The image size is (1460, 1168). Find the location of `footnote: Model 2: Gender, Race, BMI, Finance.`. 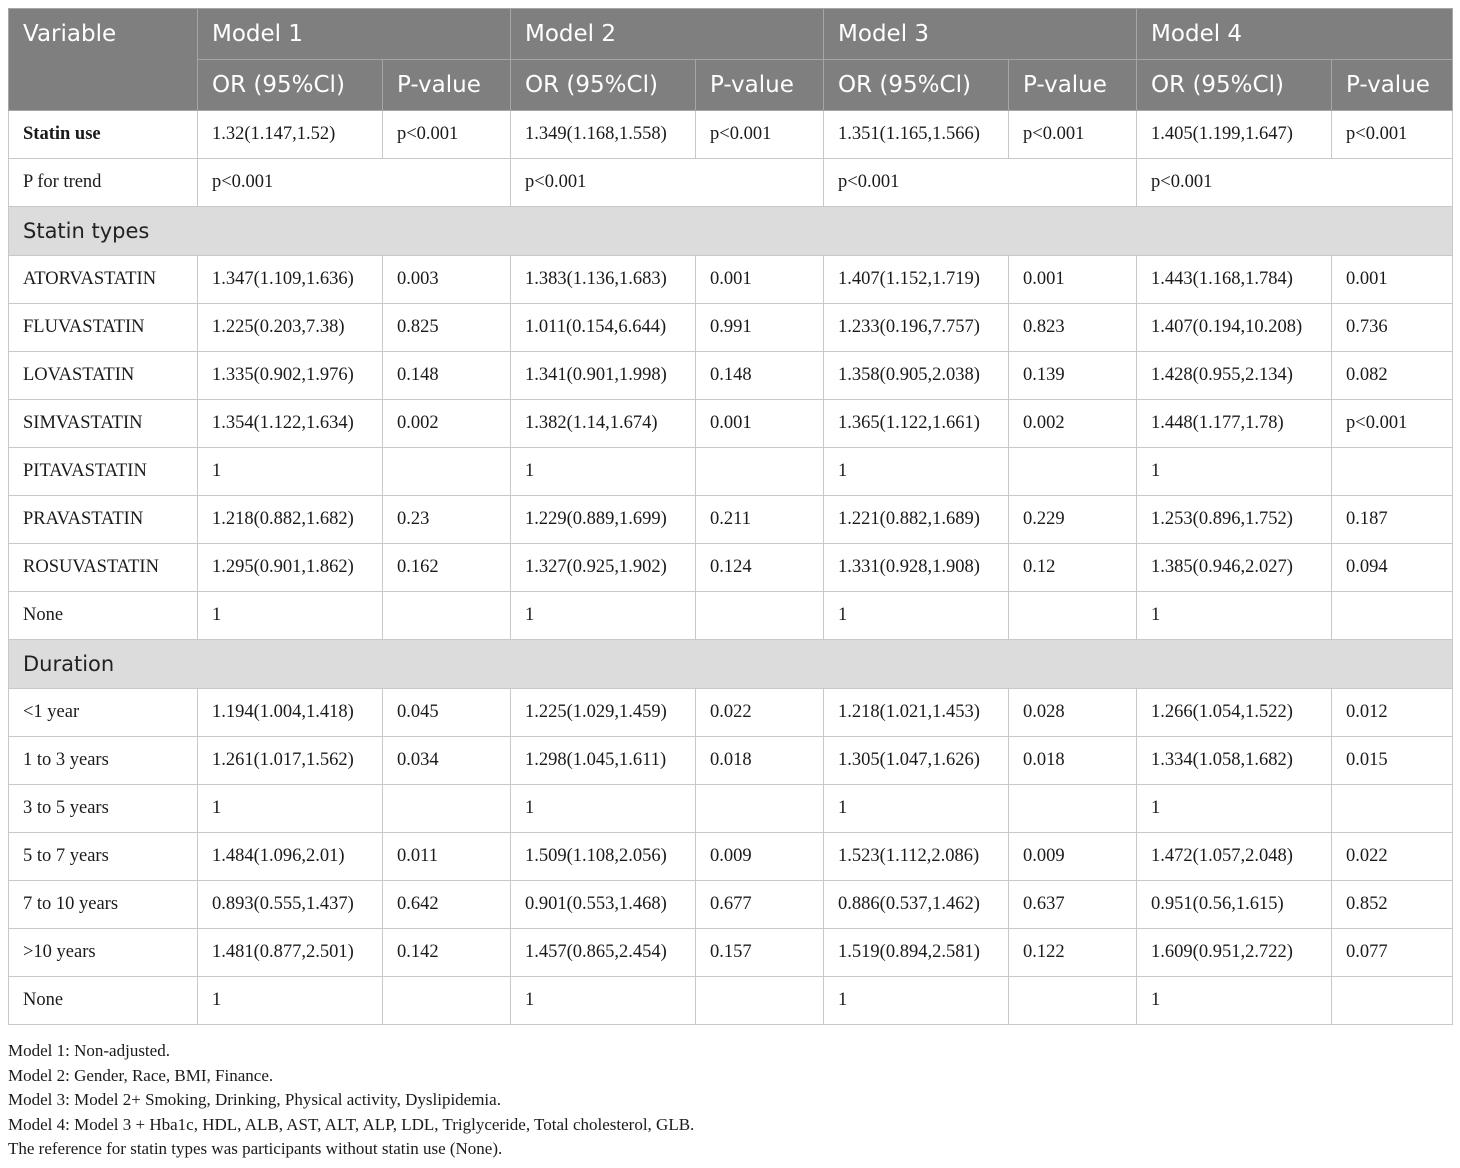

footnote: Model 2: Gender, Race, BMI, Finance. is located at coordinates (141, 1075).